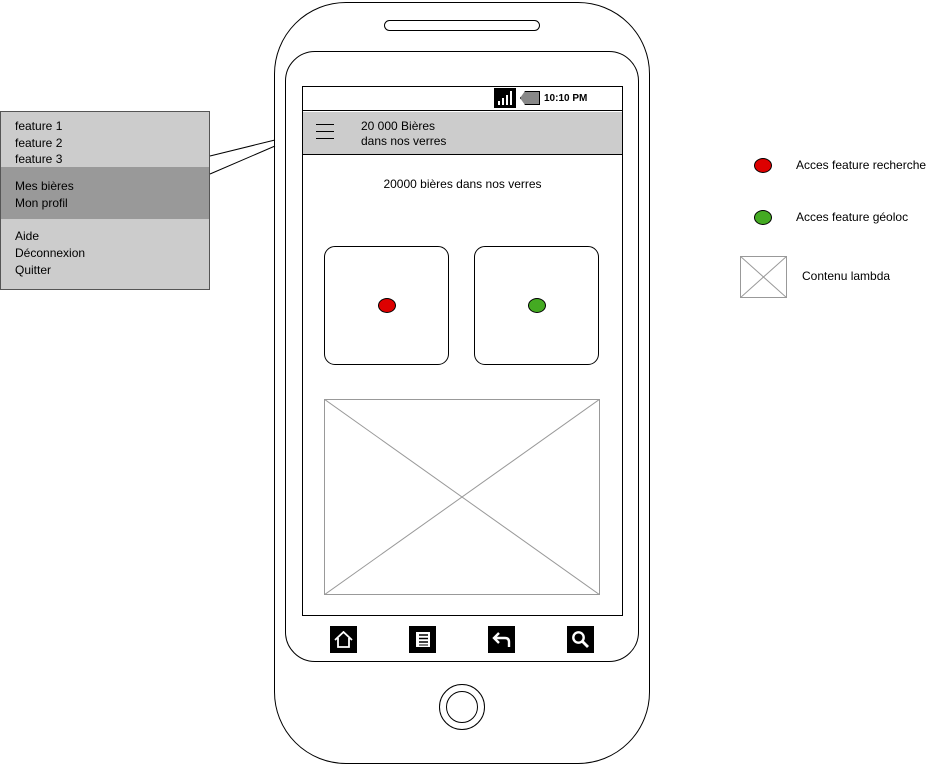  Describe the element at coordinates (462, 184) in the screenshot. I see `page-title: 20000 bières dans nos verres` at that location.